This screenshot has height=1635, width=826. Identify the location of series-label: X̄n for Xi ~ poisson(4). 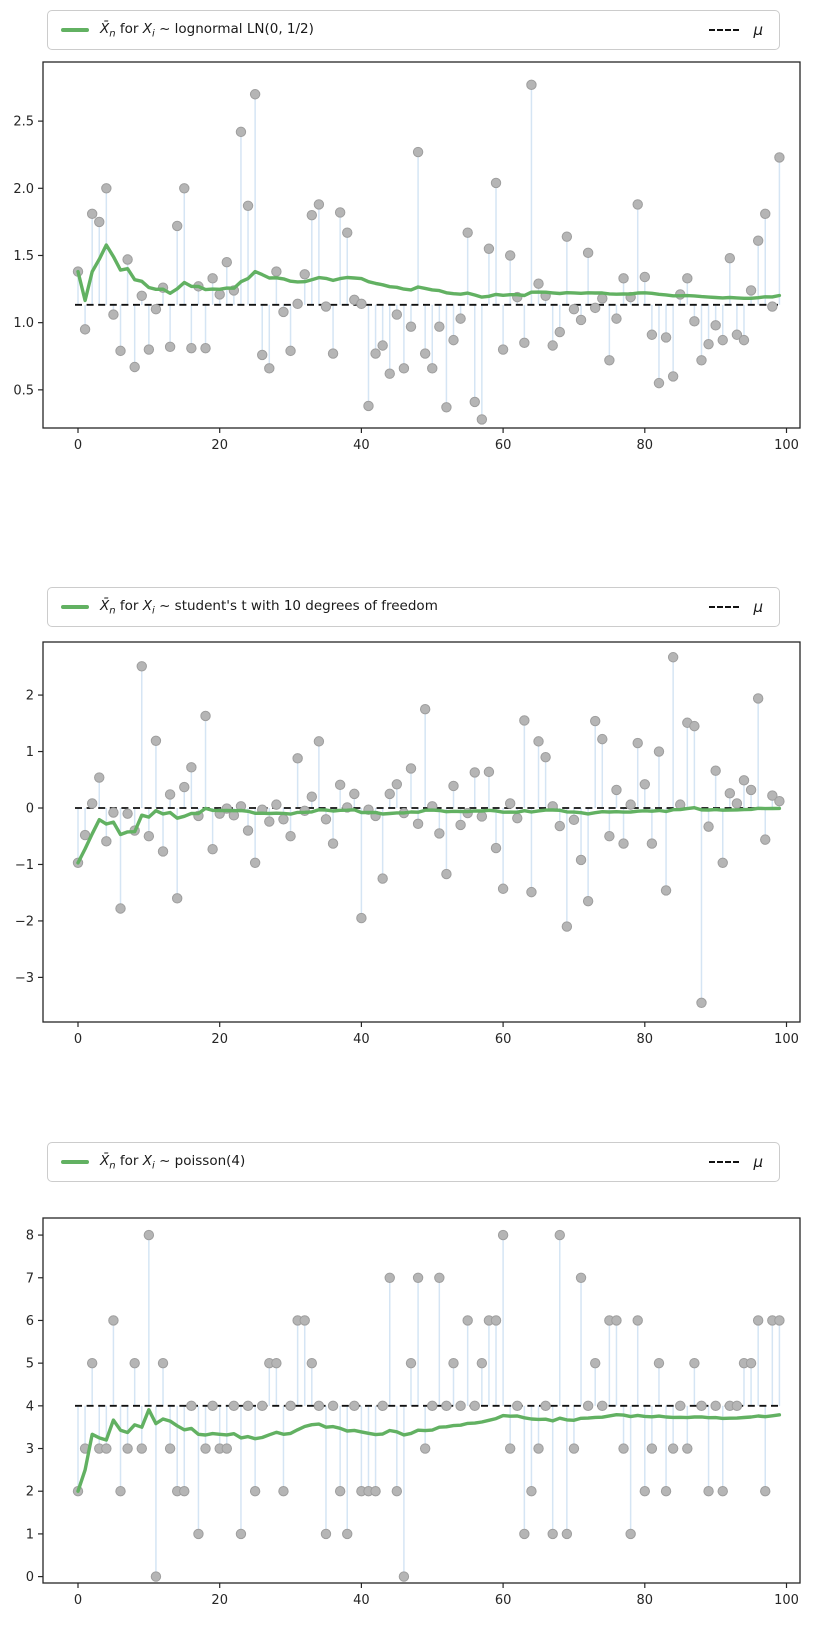
(173, 1162).